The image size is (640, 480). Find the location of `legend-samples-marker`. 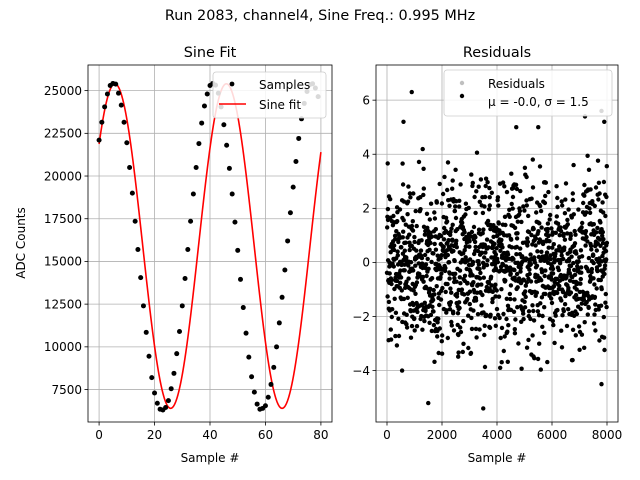

legend-samples-marker is located at coordinates (232, 84).